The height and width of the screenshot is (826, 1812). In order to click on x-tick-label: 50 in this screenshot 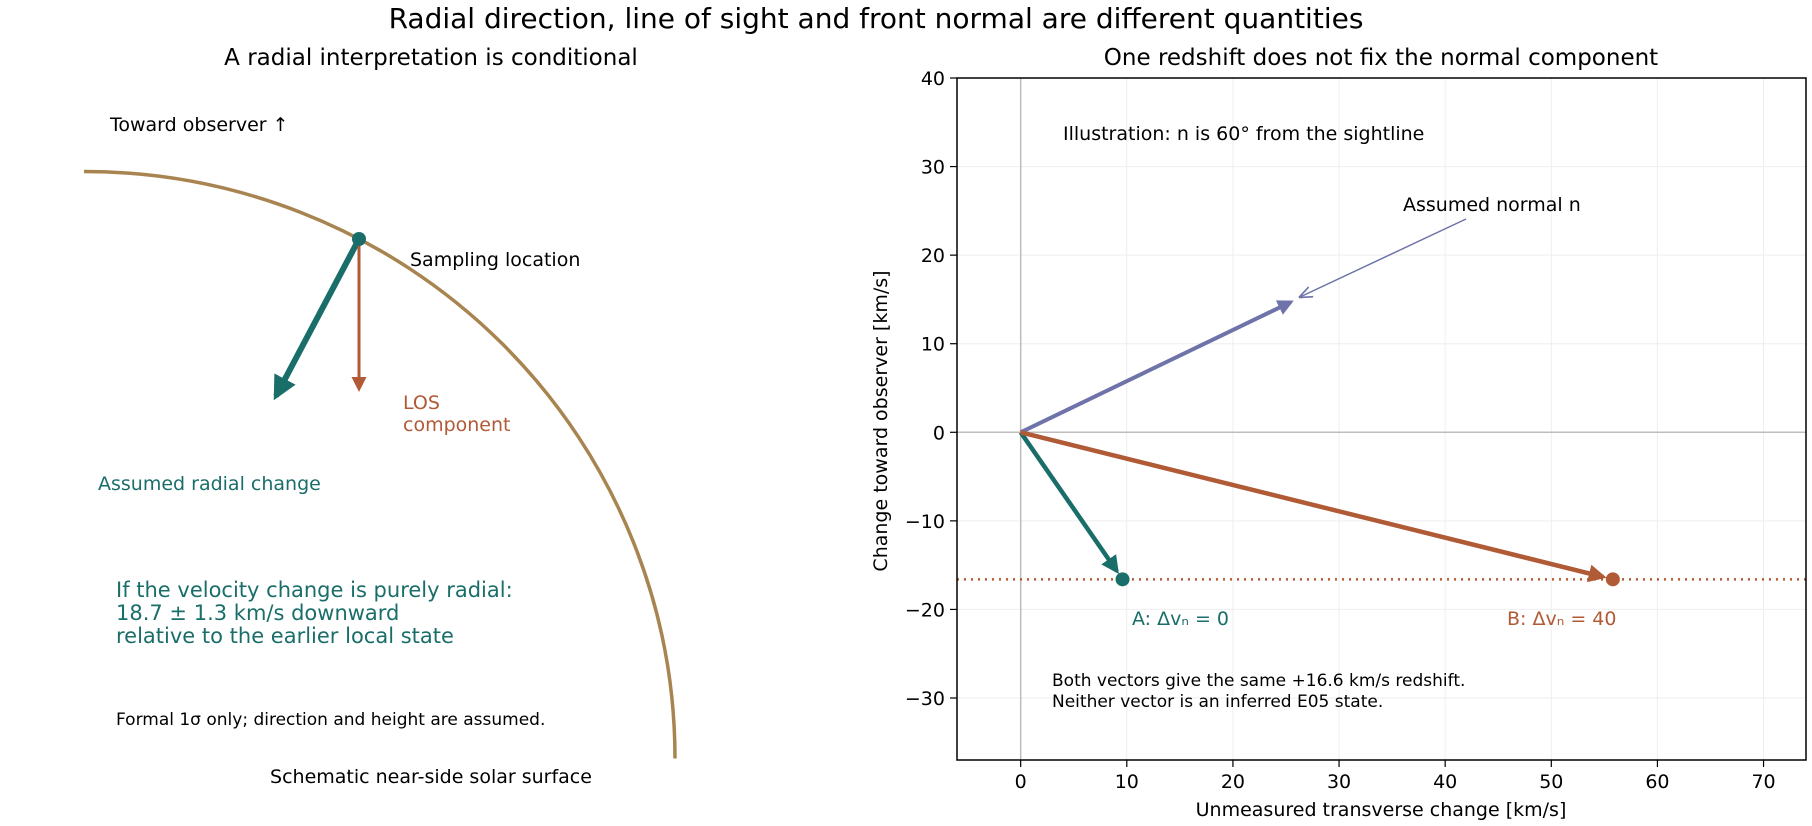, I will do `click(1551, 782)`.